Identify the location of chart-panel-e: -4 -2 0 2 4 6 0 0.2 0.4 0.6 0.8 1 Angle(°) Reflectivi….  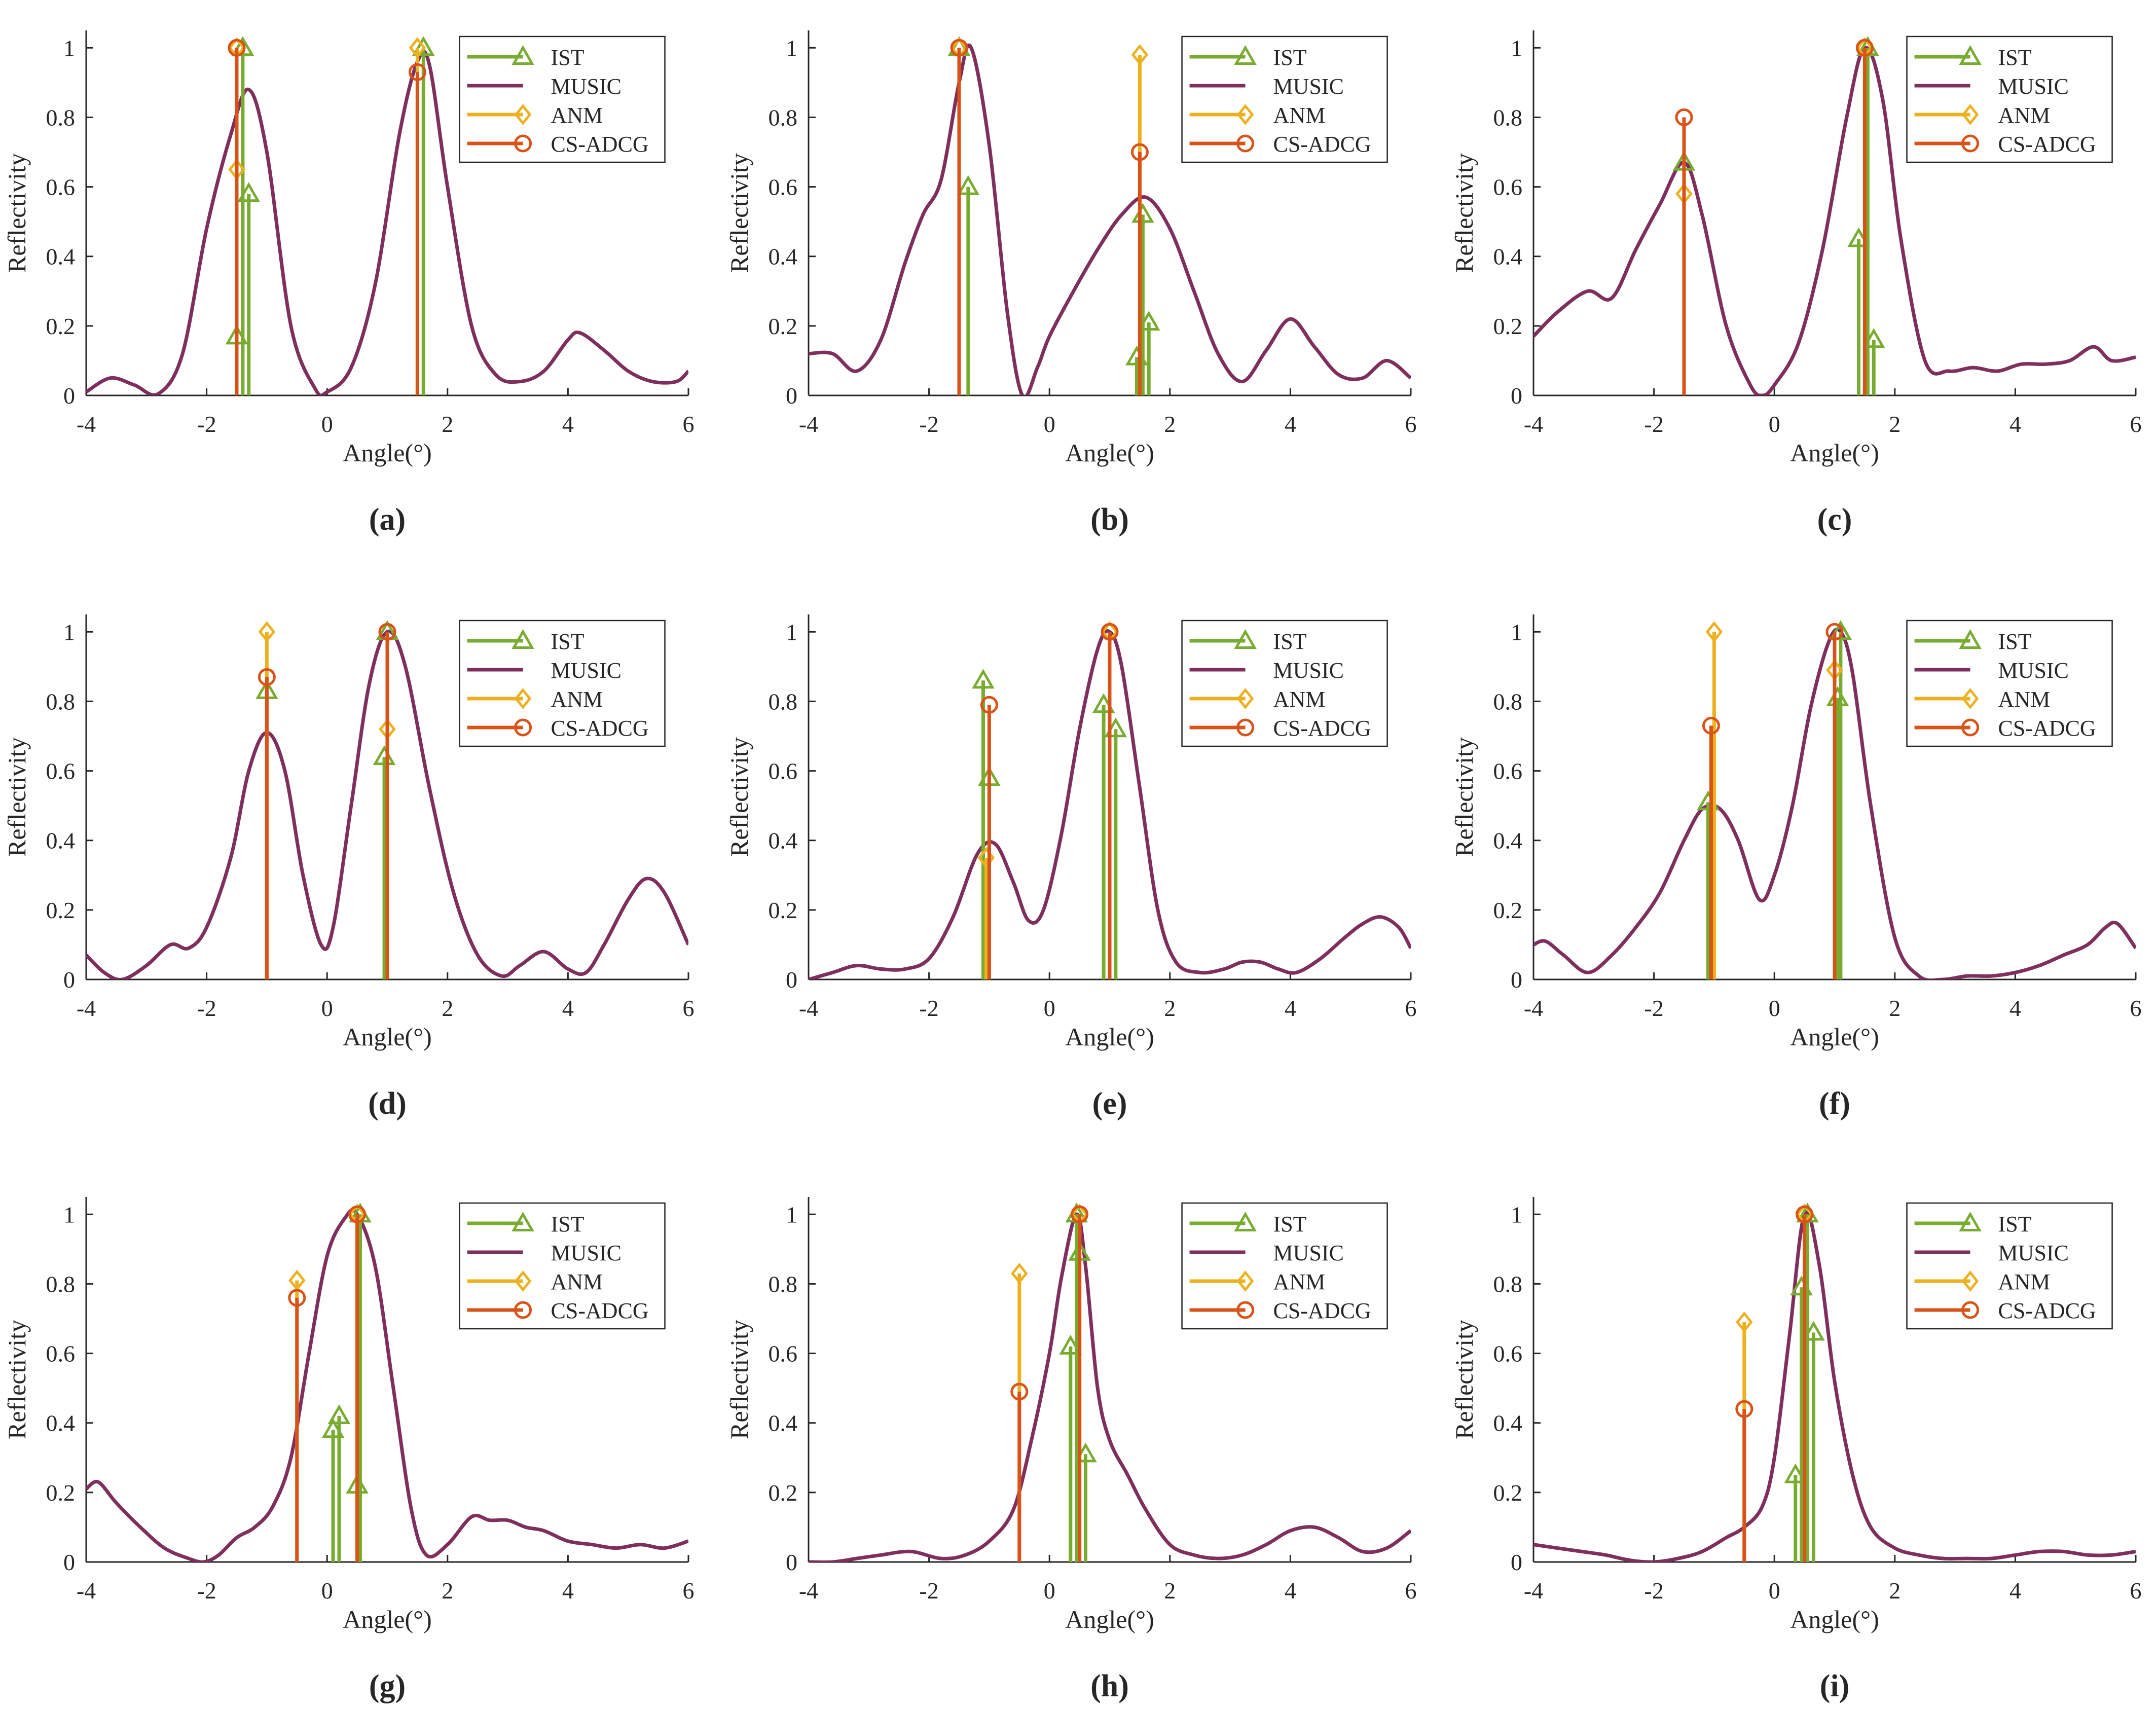
(1071, 867).